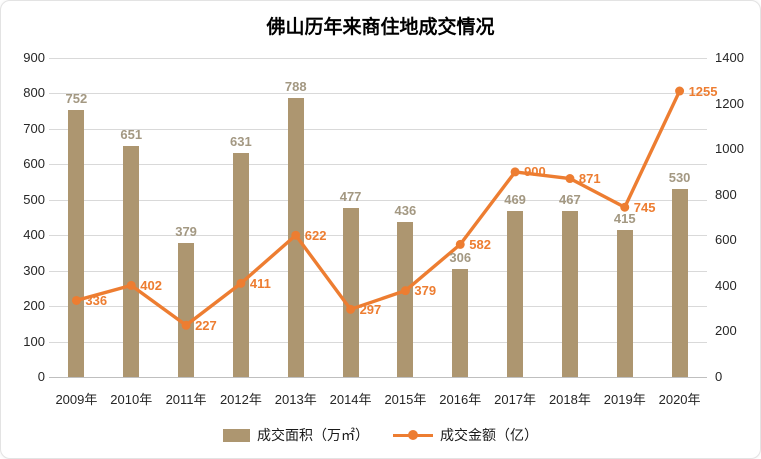 This screenshot has width=761, height=459. I want to click on right-axis-tick: 400, so click(726, 285).